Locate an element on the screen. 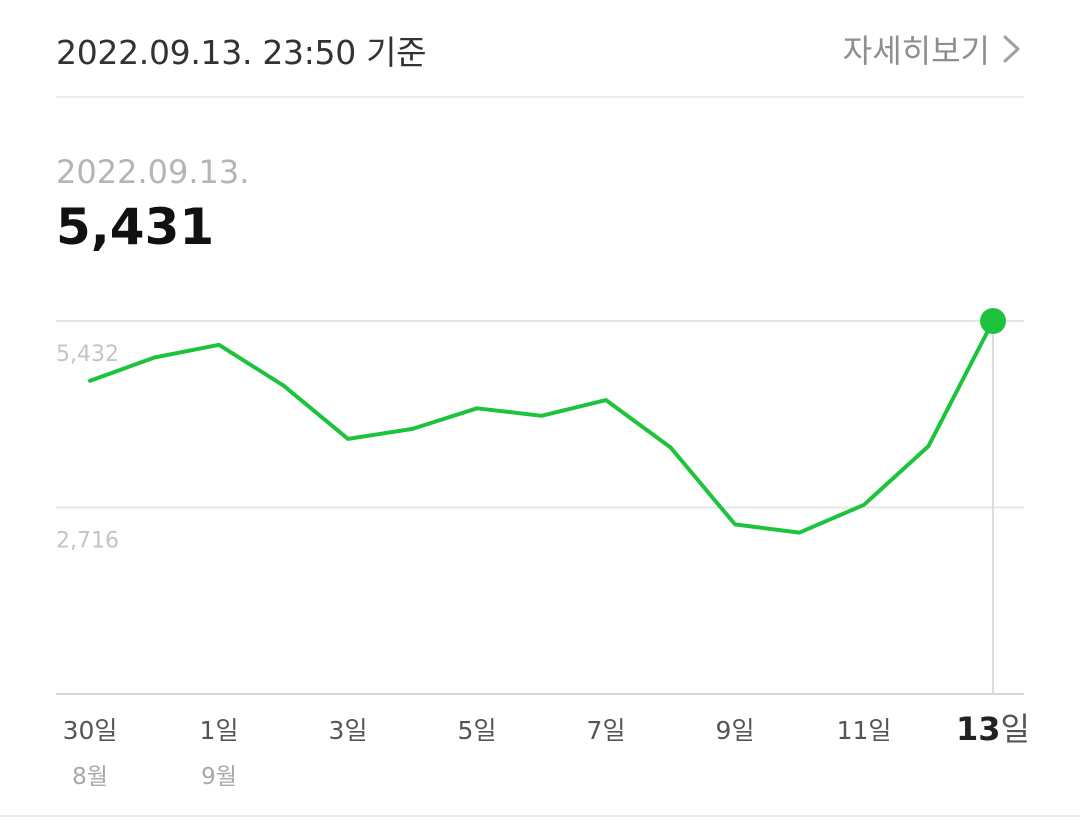  x-tick-label-active: 13일 is located at coordinates (993, 729).